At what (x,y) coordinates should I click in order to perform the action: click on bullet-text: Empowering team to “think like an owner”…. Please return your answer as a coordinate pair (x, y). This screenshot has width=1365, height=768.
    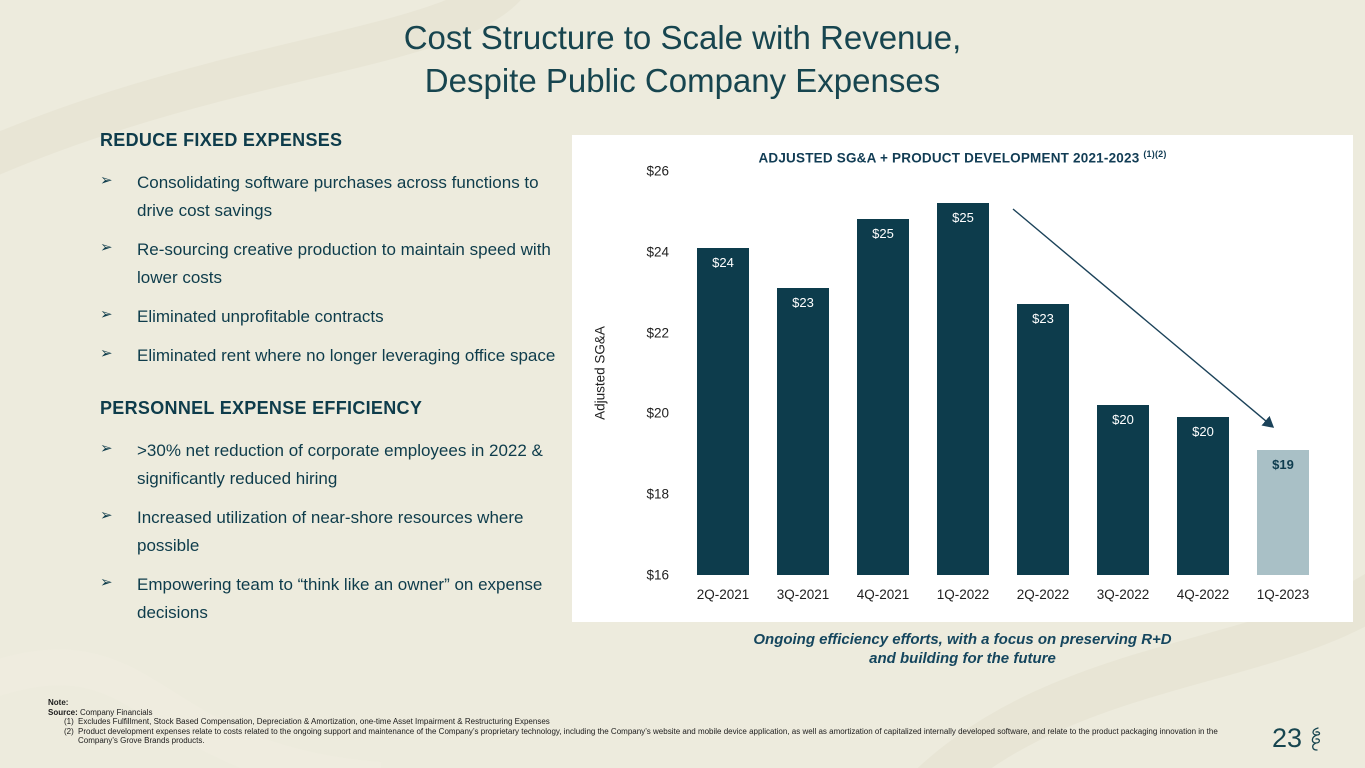
    Looking at the image, I should click on (340, 598).